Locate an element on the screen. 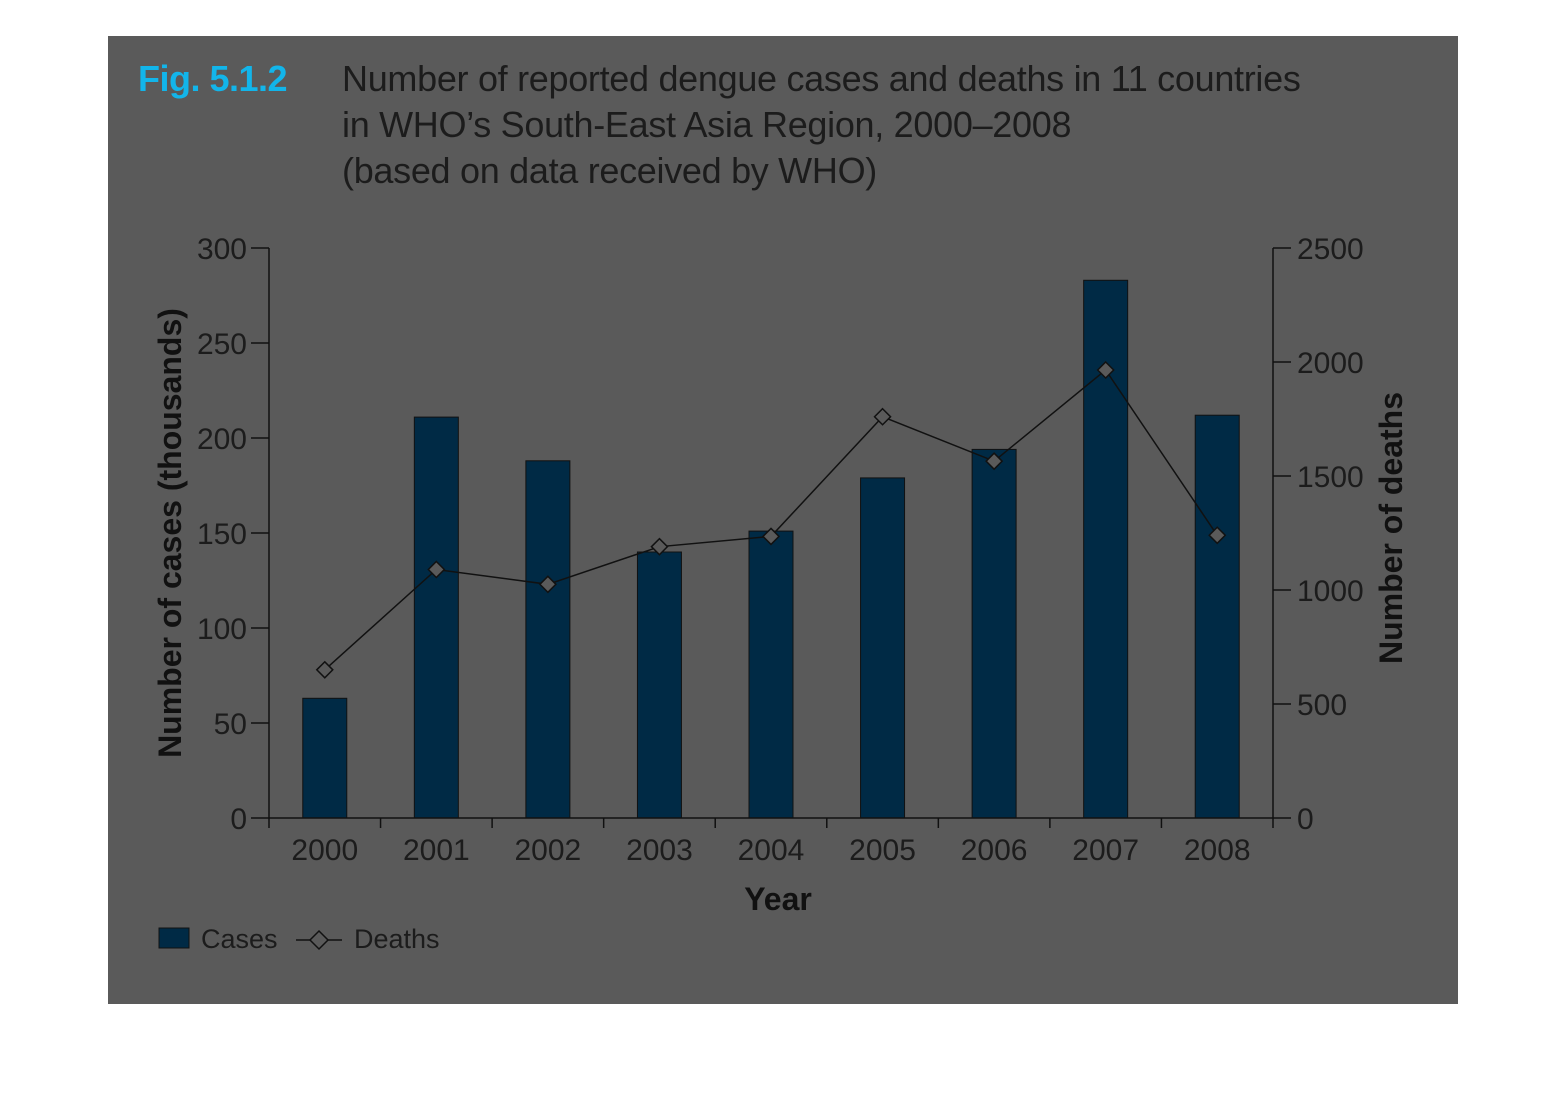 This screenshot has height=1098, width=1566. left-tick-label-200: 200 is located at coordinates (222, 439).